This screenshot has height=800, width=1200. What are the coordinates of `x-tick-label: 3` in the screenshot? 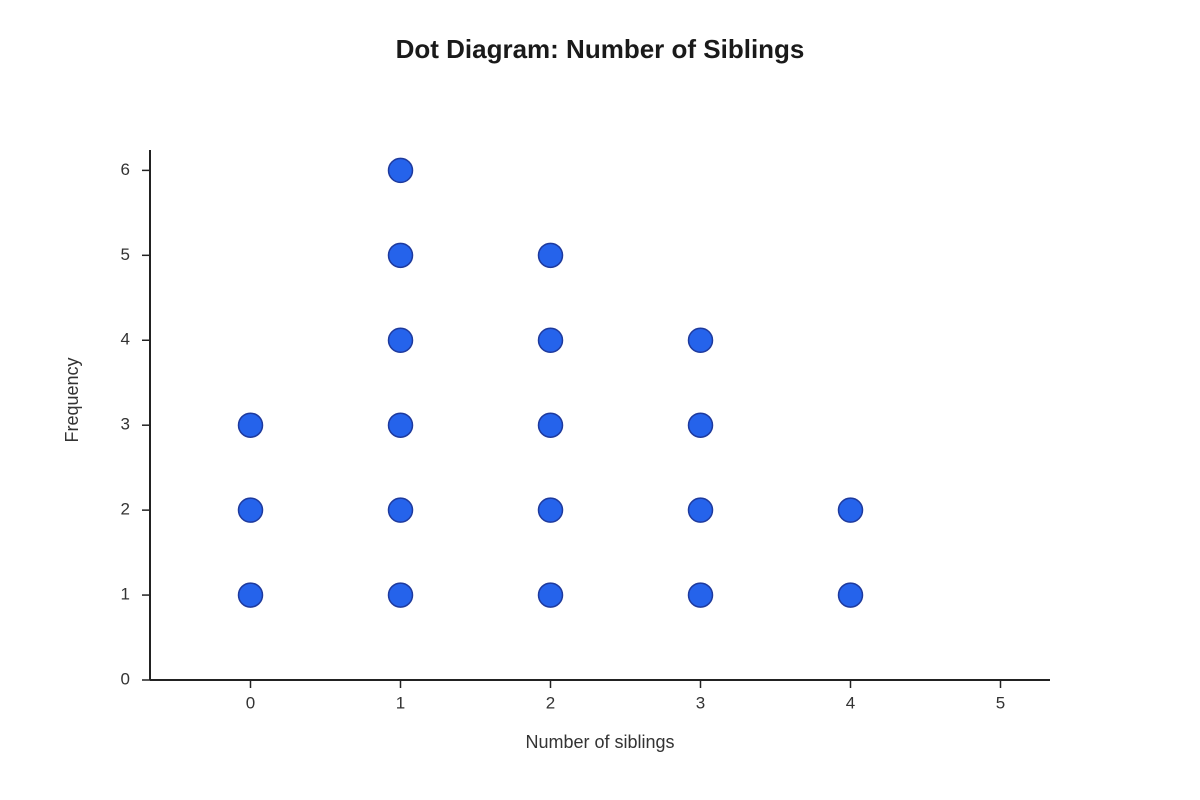 It's located at (700, 702).